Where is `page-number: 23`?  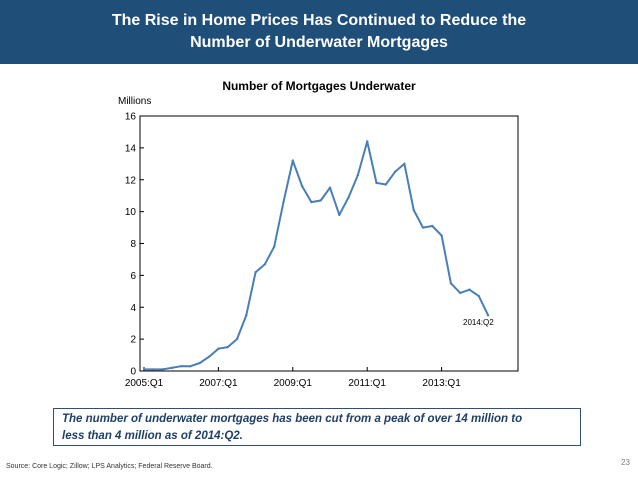
page-number: 23 is located at coordinates (625, 462).